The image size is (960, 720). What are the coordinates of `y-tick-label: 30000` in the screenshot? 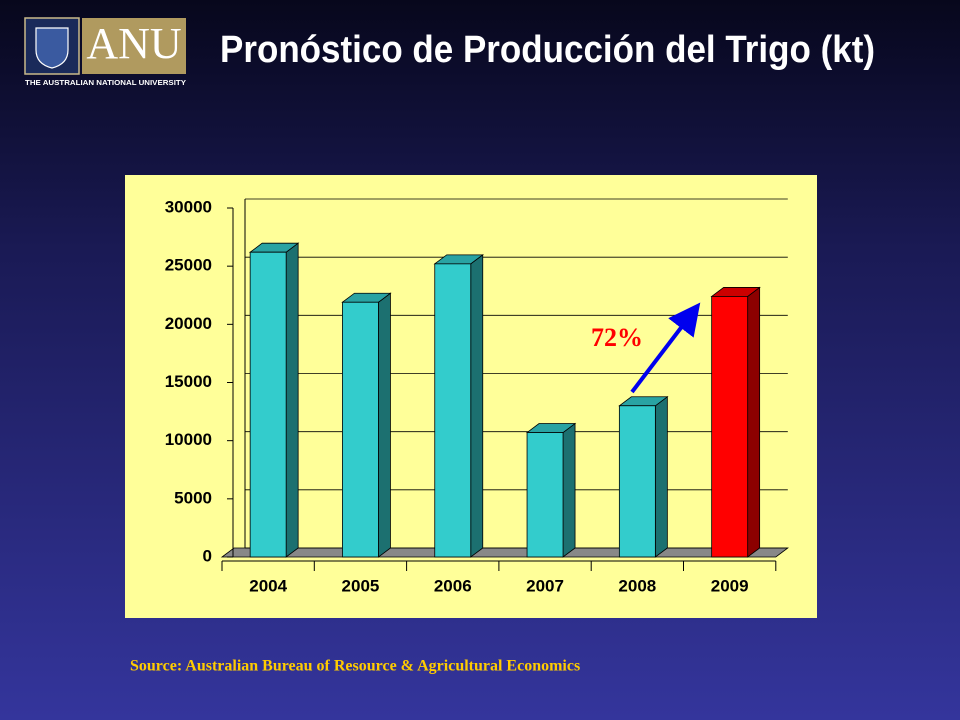 It's located at (188, 206).